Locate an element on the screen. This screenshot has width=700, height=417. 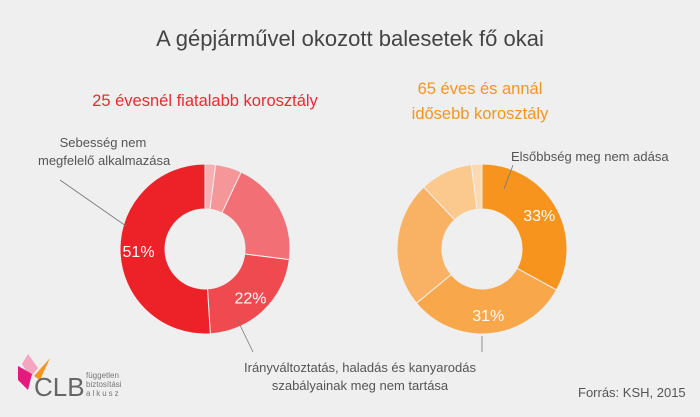
logo-text: CLB is located at coordinates (59, 387).